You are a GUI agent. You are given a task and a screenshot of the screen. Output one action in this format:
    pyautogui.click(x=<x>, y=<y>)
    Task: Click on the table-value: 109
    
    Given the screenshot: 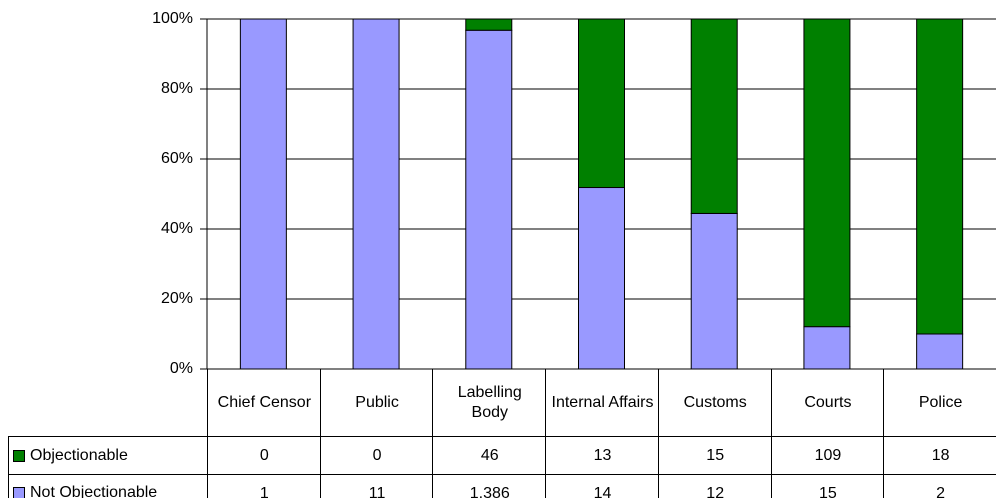 What is the action you would take?
    pyautogui.click(x=827, y=456)
    